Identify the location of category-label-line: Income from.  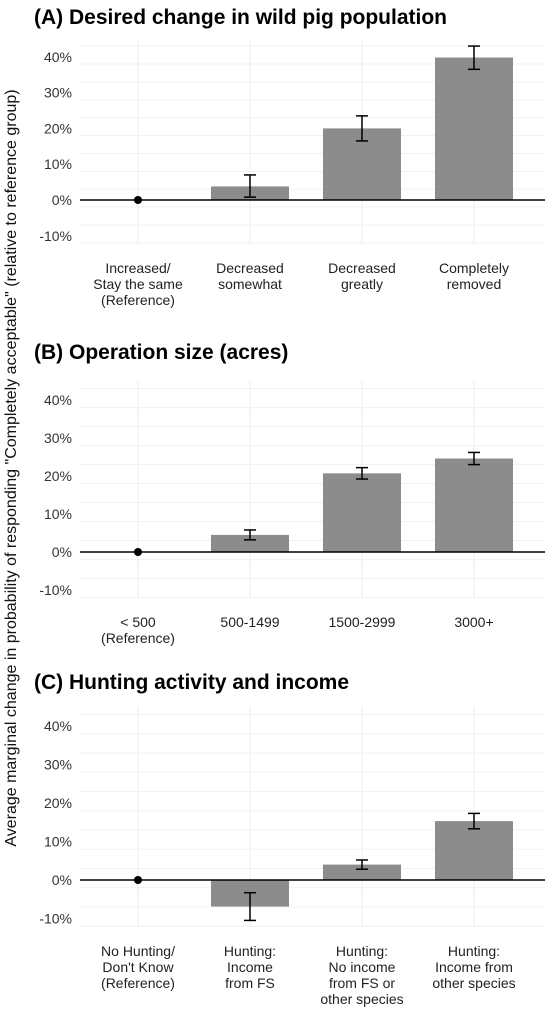
(474, 967).